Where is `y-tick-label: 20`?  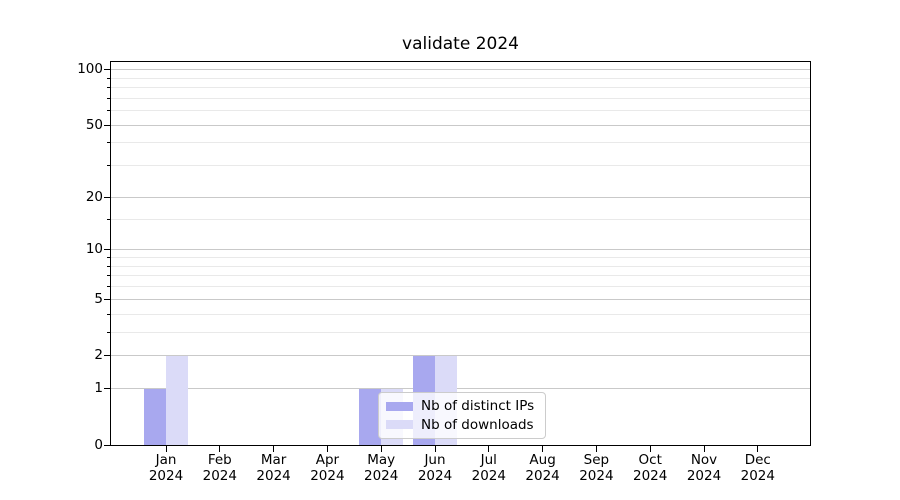 y-tick-label: 20 is located at coordinates (94, 196).